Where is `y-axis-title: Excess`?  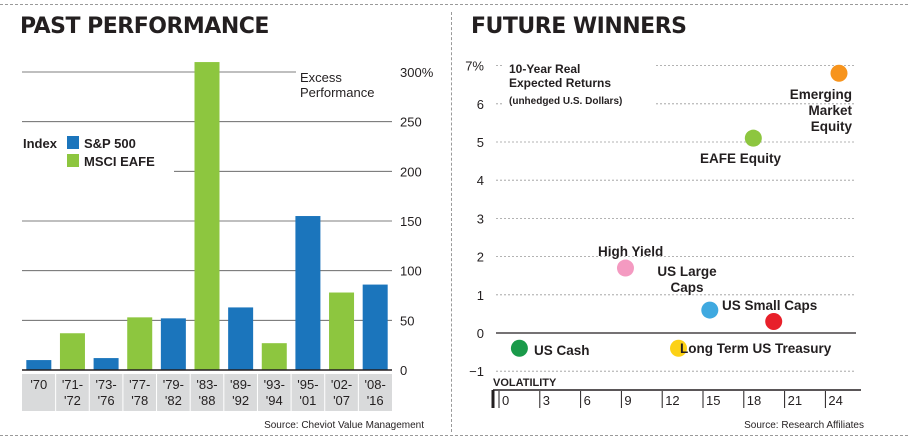
y-axis-title: Excess is located at coordinates (321, 77).